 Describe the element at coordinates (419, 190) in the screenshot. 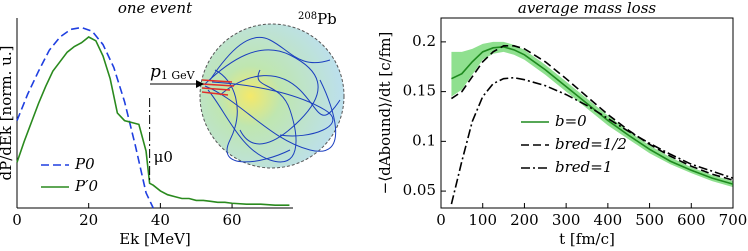

I see `y-tick-label: 0.05` at that location.